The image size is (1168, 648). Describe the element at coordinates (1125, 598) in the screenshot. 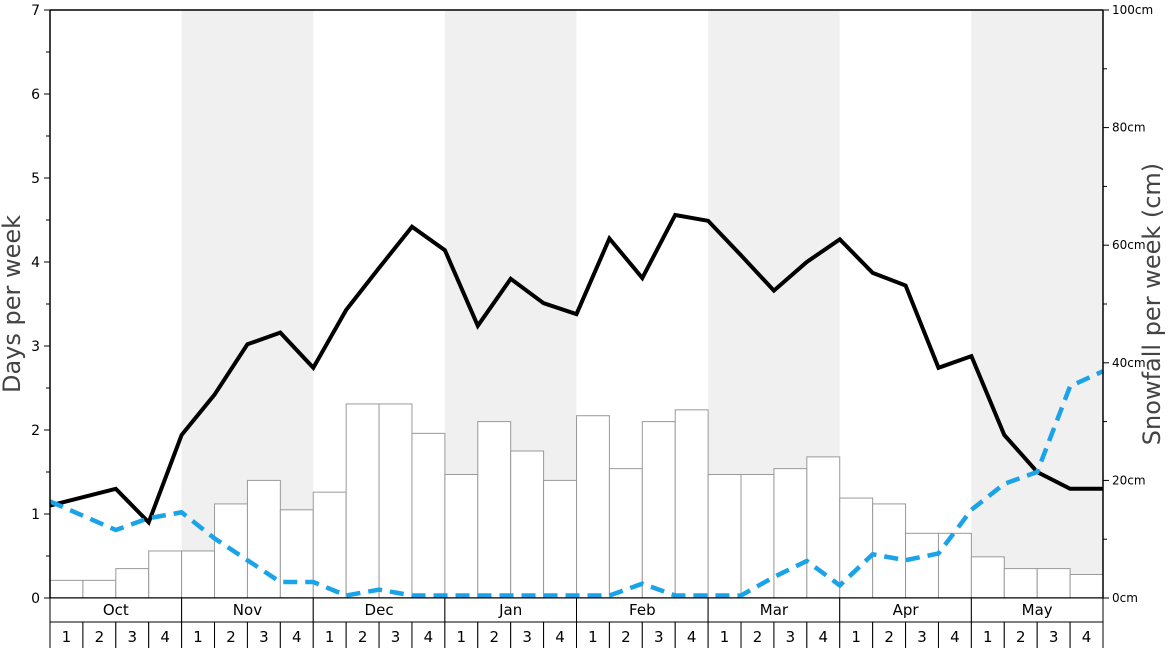

I see `y2-tick-label: 0cm` at that location.